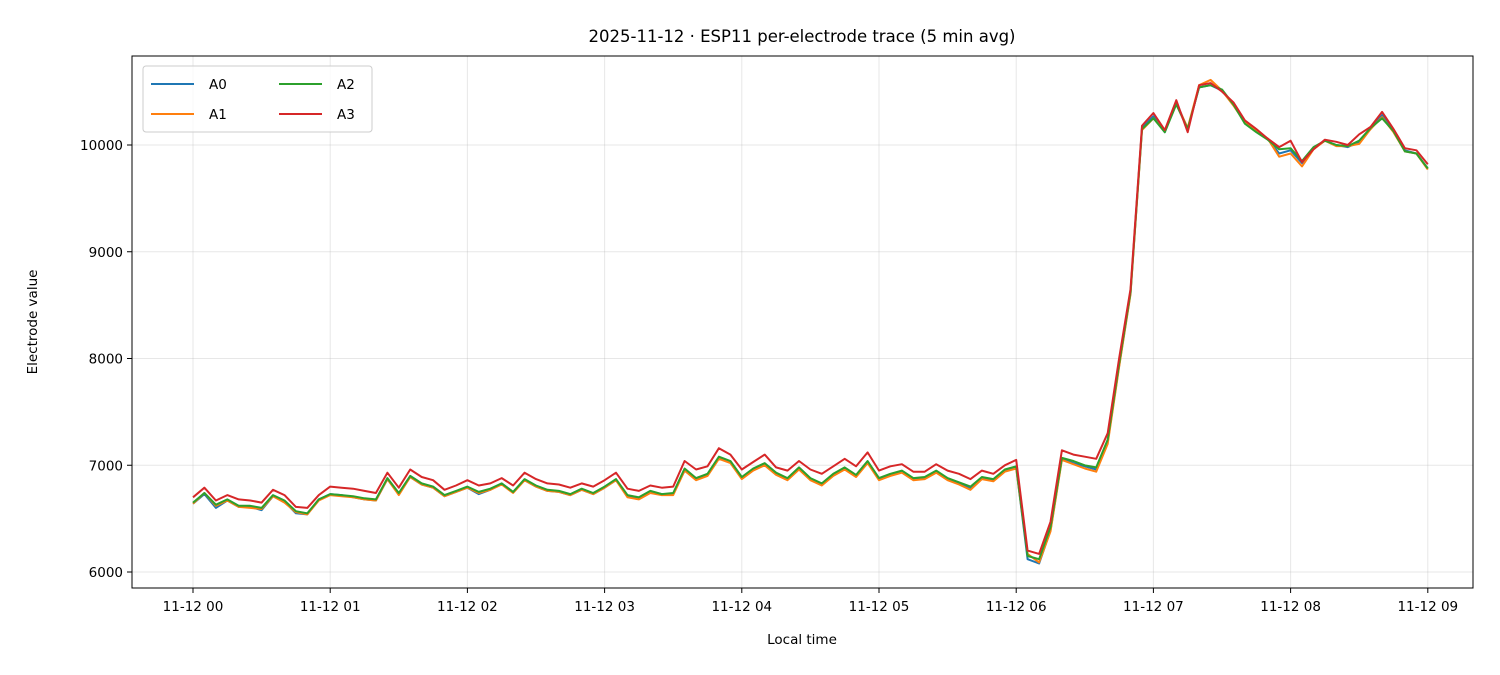 This screenshot has height=675, width=1500. I want to click on legend-box, so click(257, 99).